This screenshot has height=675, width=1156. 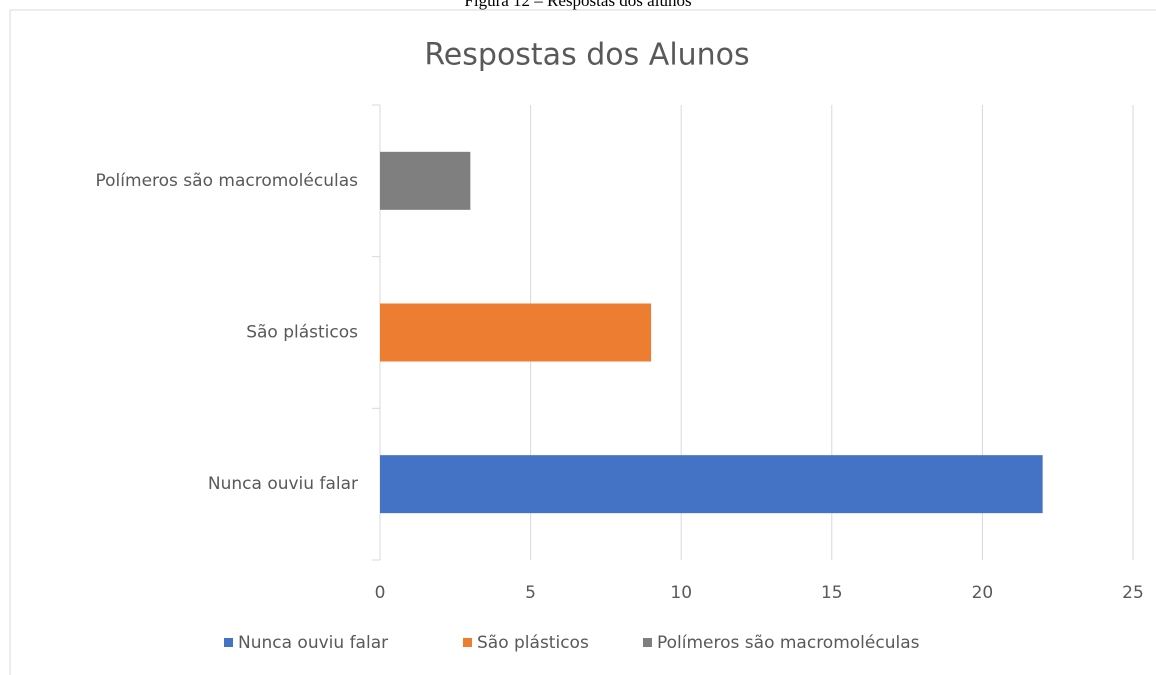 I want to click on x-tick-label: 25, so click(x=1133, y=593).